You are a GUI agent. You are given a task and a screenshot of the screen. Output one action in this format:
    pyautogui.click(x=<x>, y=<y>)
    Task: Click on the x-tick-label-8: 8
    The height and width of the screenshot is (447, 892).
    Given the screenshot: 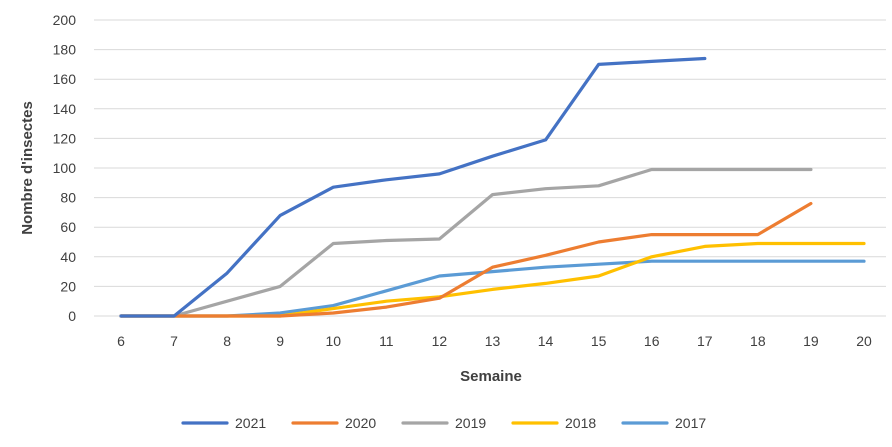 What is the action you would take?
    pyautogui.click(x=227, y=341)
    